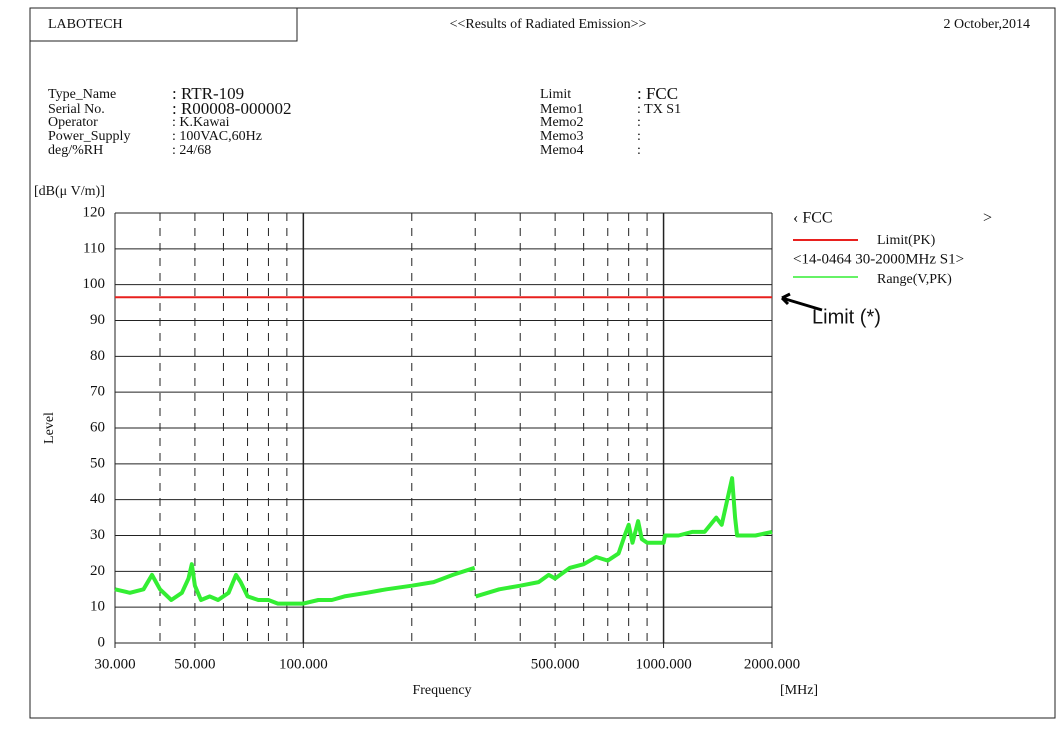  Describe the element at coordinates (97, 427) in the screenshot. I see `y-tick-label: 60` at that location.